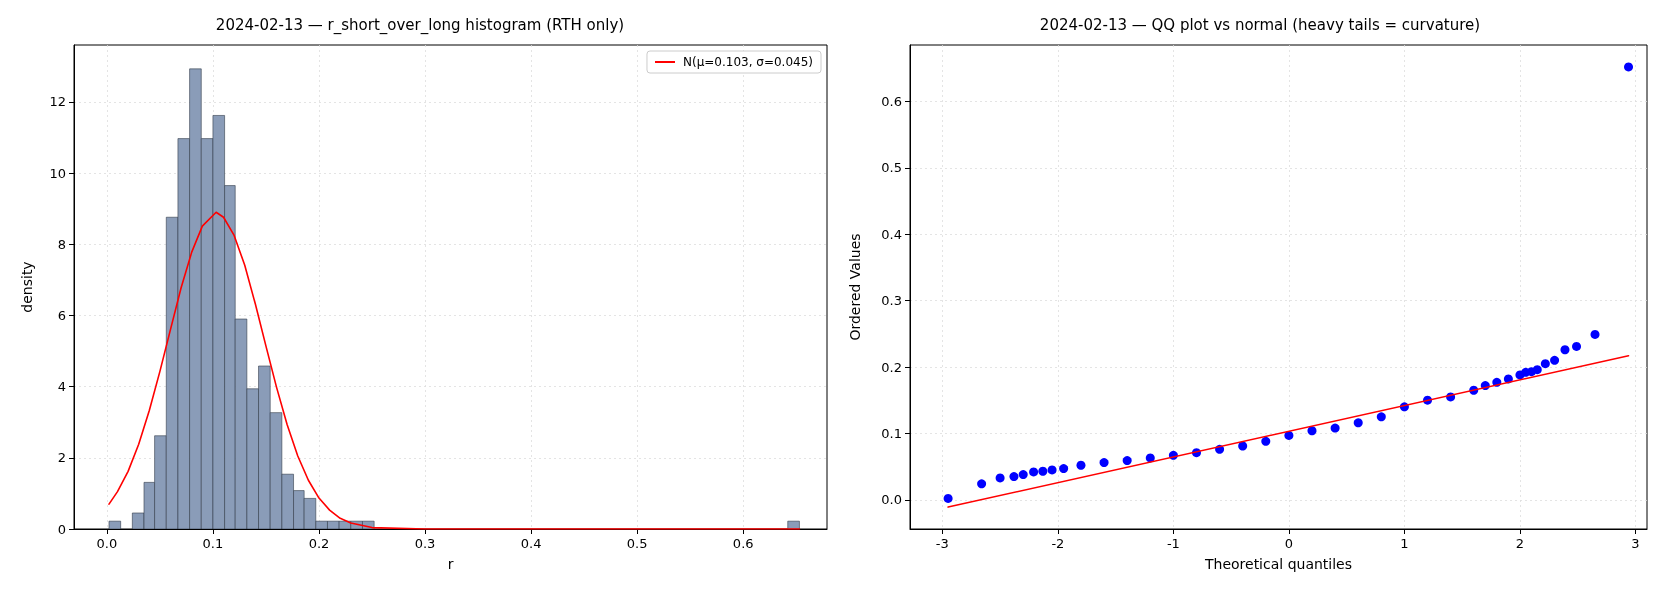 The image size is (1680, 600). What do you see at coordinates (891, 301) in the screenshot?
I see `y-tick-label: 0.3` at bounding box center [891, 301].